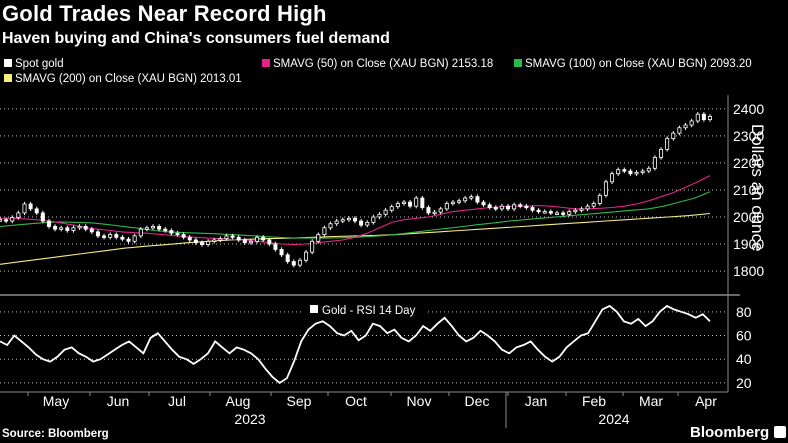  What do you see at coordinates (238, 401) in the screenshot?
I see `x-tick-label: Aug` at bounding box center [238, 401].